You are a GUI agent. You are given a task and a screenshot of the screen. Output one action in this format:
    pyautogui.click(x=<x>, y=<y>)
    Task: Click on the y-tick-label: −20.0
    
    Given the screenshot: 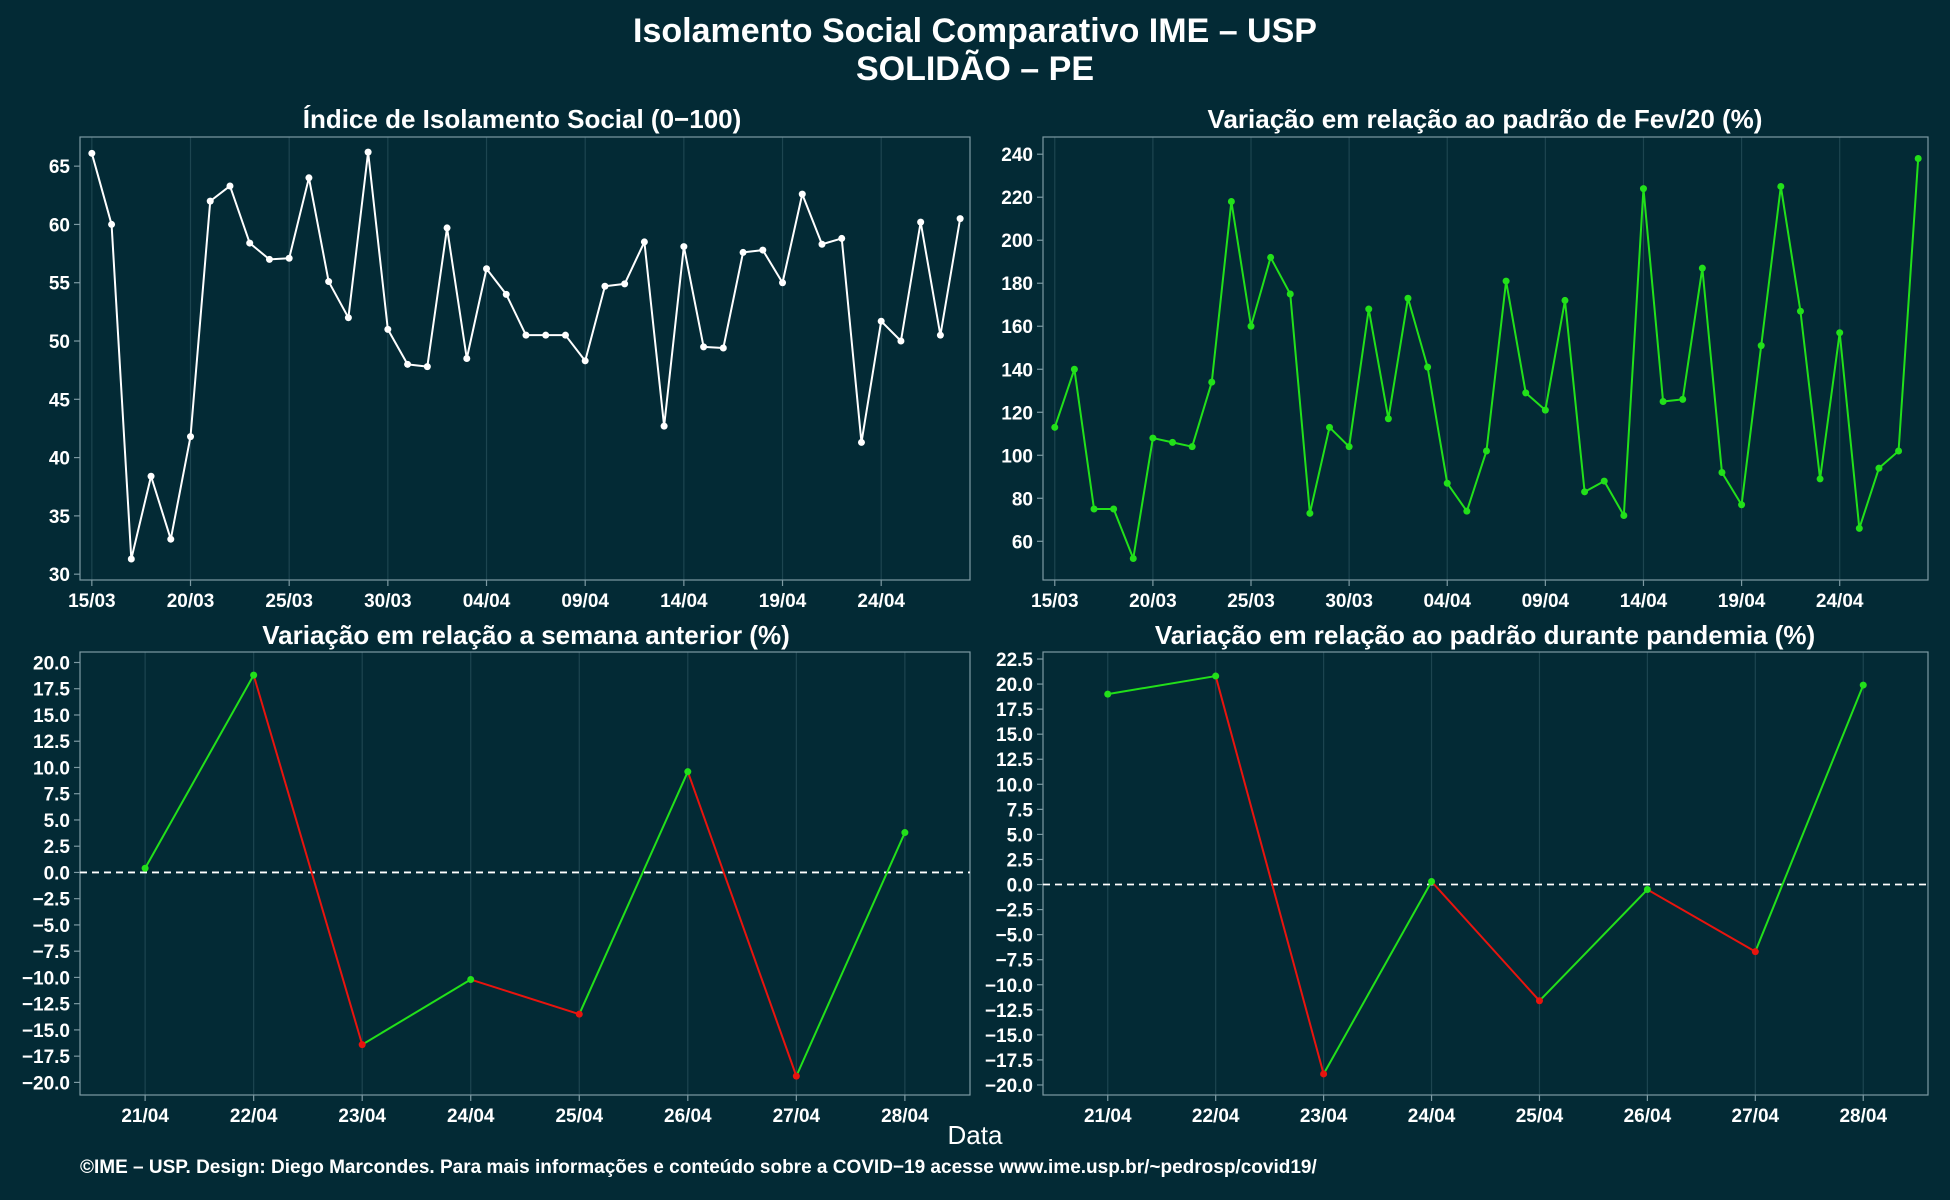 What is the action you would take?
    pyautogui.click(x=46, y=1083)
    